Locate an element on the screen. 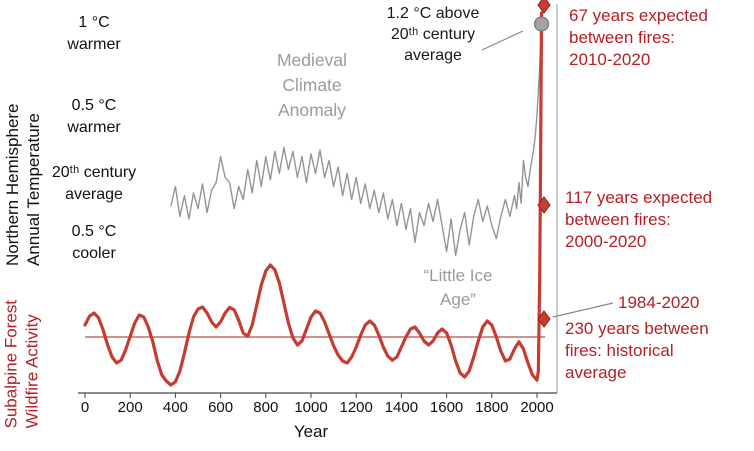 Image resolution: width=754 pixels, height=451 pixels. x-tick-label: 200 is located at coordinates (130, 407).